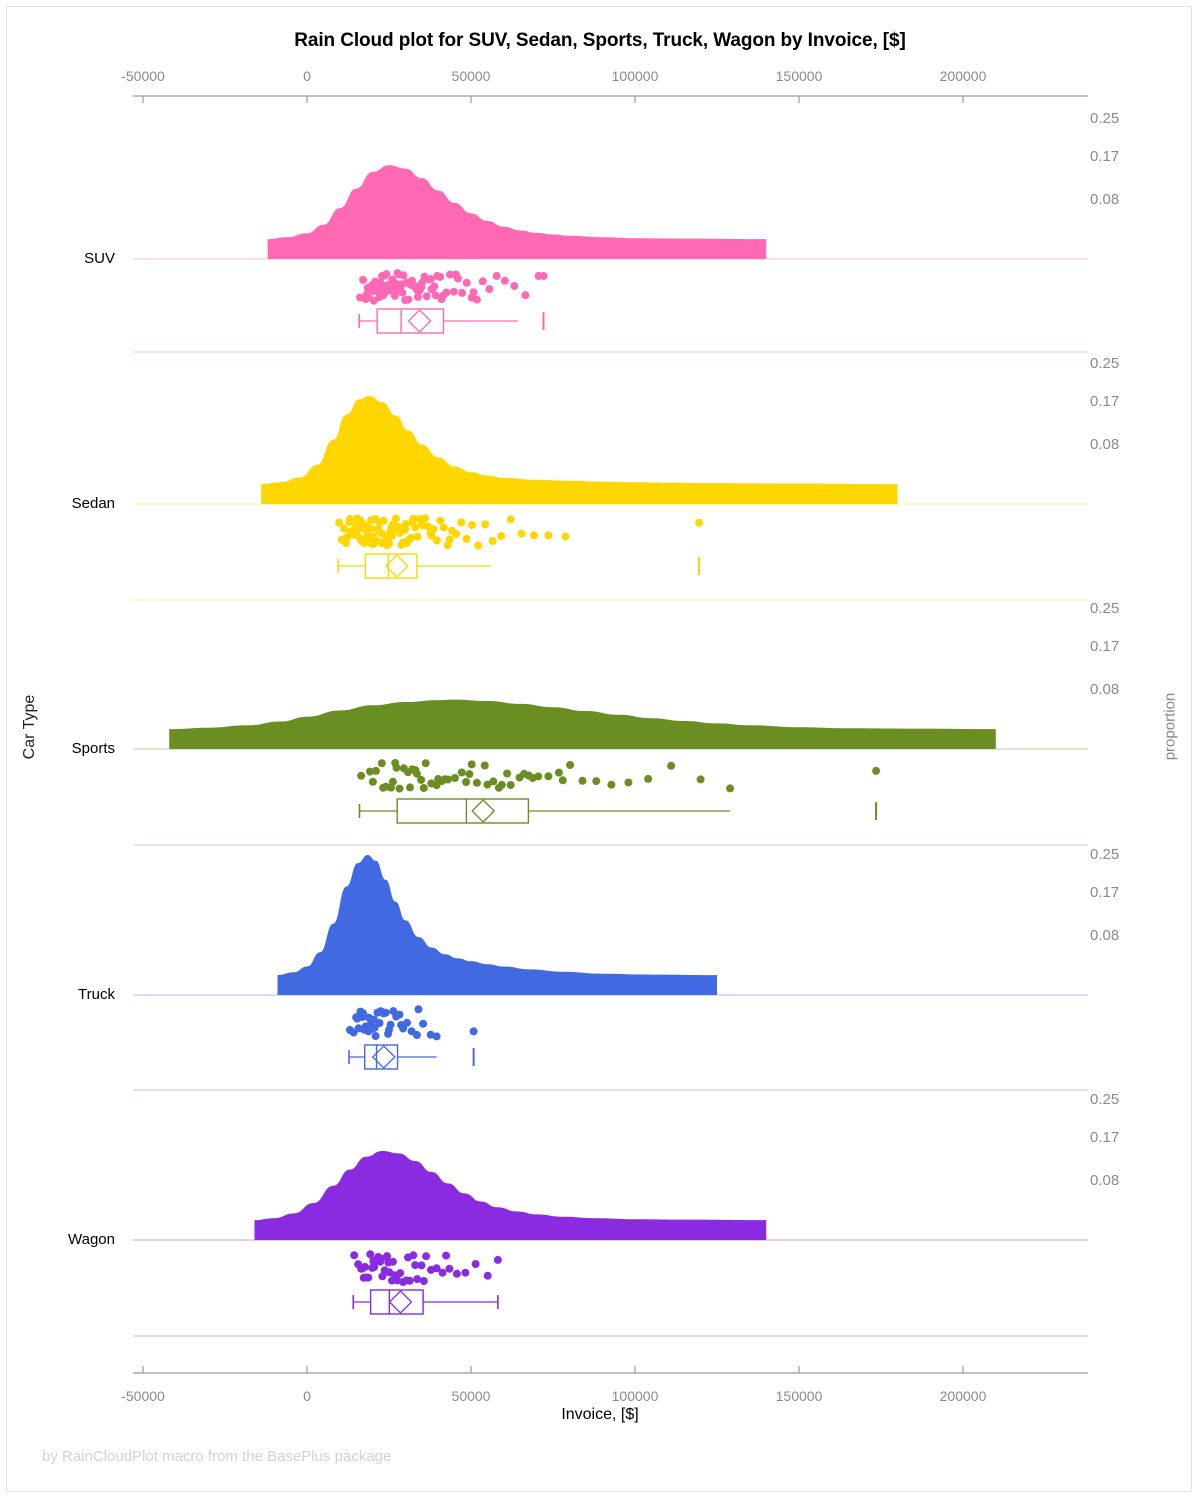 The image size is (1200, 1500). Describe the element at coordinates (412, 1023) in the screenshot. I see `rain-dots-truck` at that location.